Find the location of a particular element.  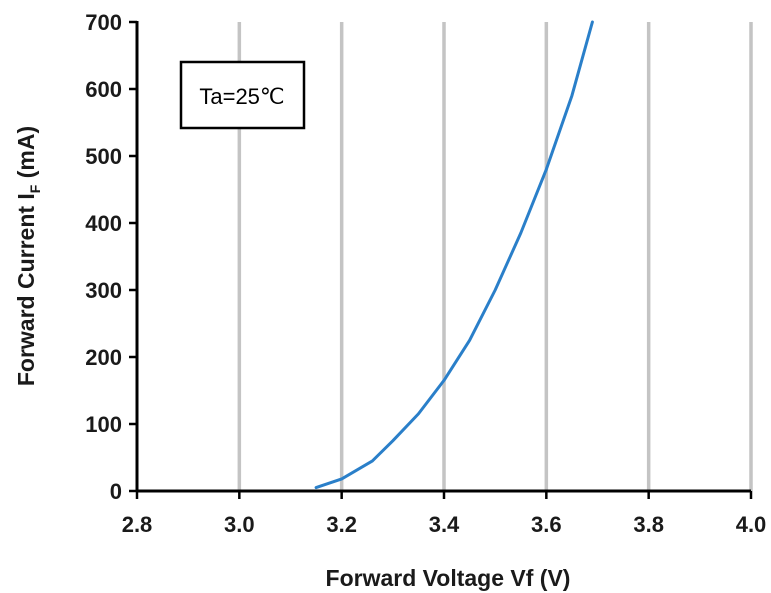

y-tick-label-0: 0 is located at coordinates (116, 491).